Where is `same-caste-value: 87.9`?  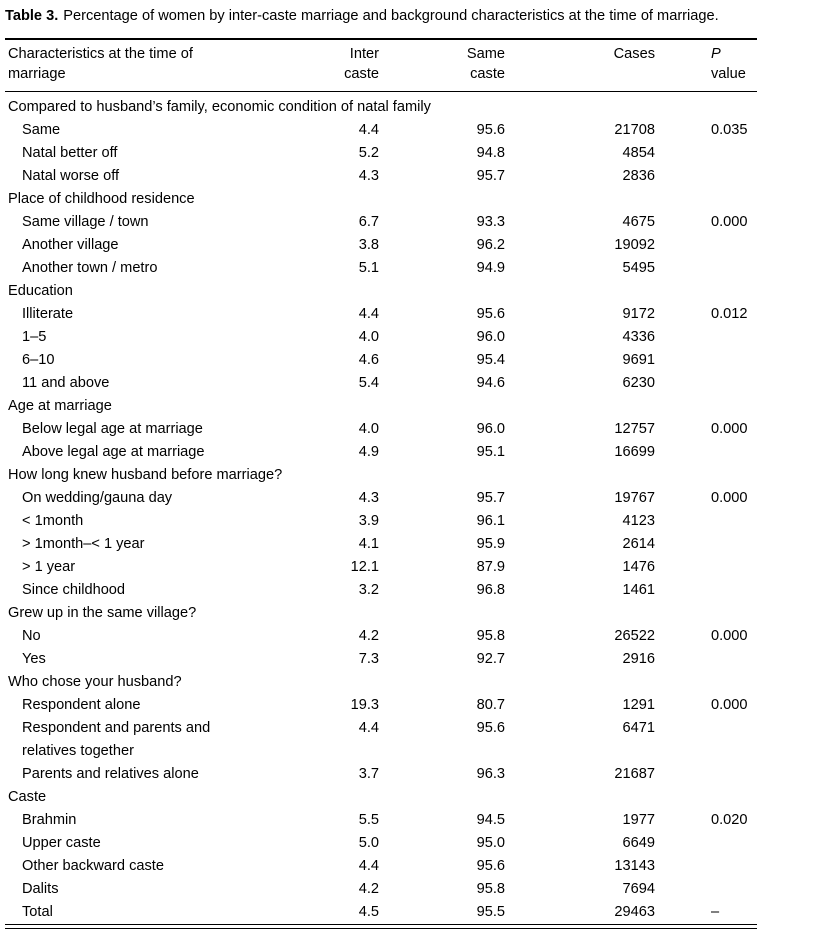
same-caste-value: 87.9 is located at coordinates (490, 567).